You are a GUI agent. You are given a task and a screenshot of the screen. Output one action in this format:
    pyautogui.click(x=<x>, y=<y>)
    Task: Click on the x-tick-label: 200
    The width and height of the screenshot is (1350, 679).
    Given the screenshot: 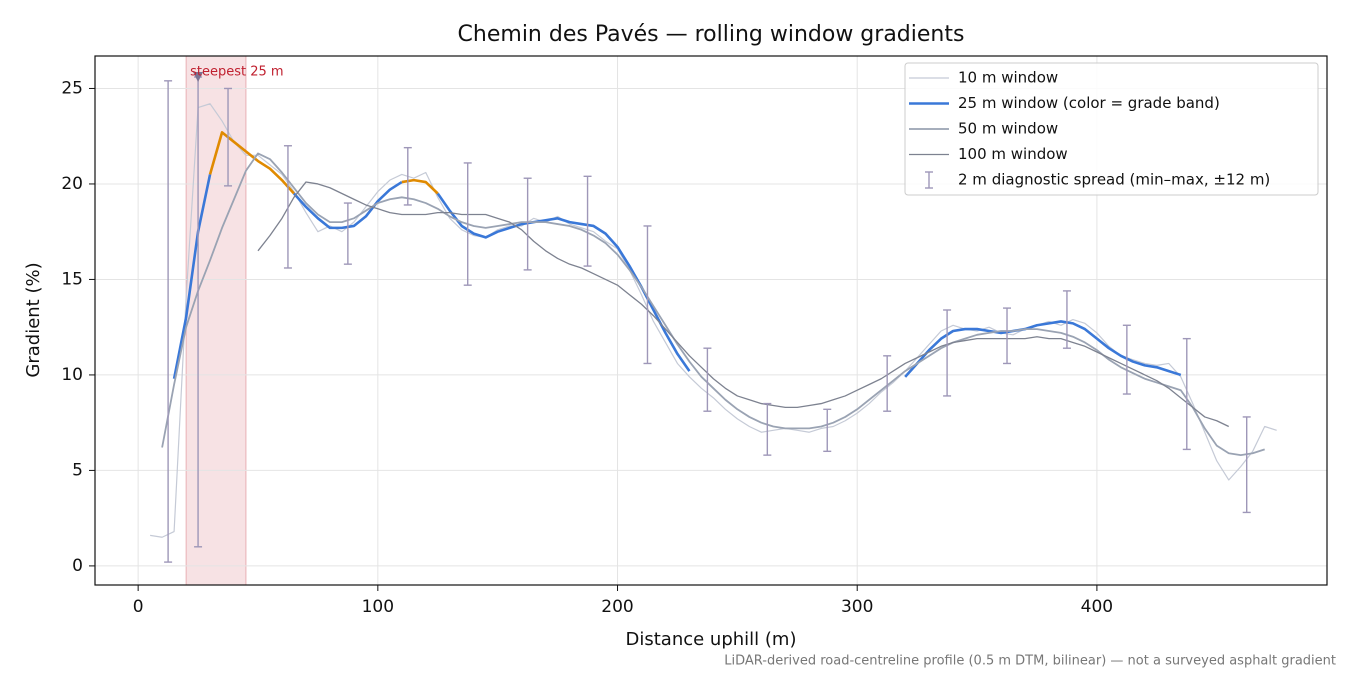 What is the action you would take?
    pyautogui.click(x=617, y=607)
    